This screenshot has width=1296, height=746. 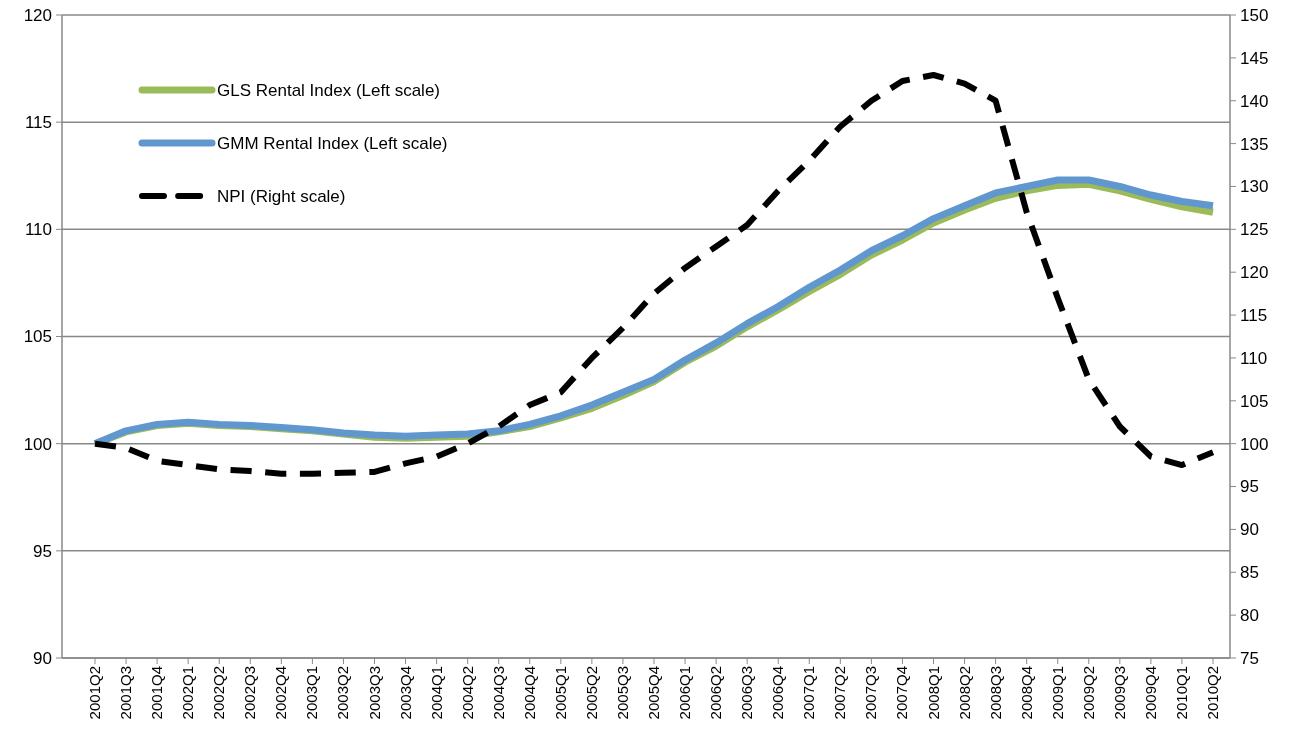 I want to click on y2-tick-label: 90, so click(x=1249, y=530).